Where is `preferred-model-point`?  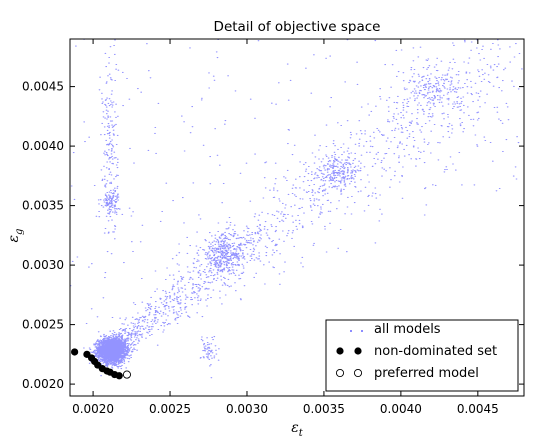 preferred-model-point is located at coordinates (126, 374).